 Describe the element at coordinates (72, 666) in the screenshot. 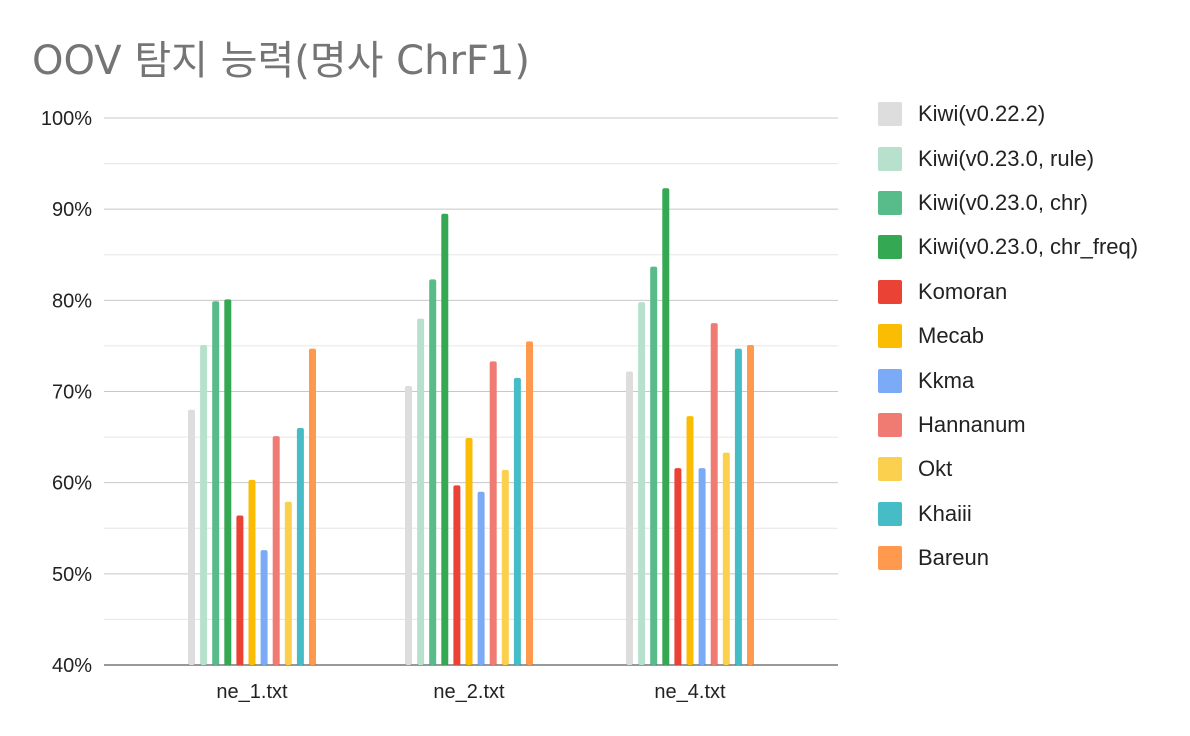

I see `y-tick-label: 40%` at that location.